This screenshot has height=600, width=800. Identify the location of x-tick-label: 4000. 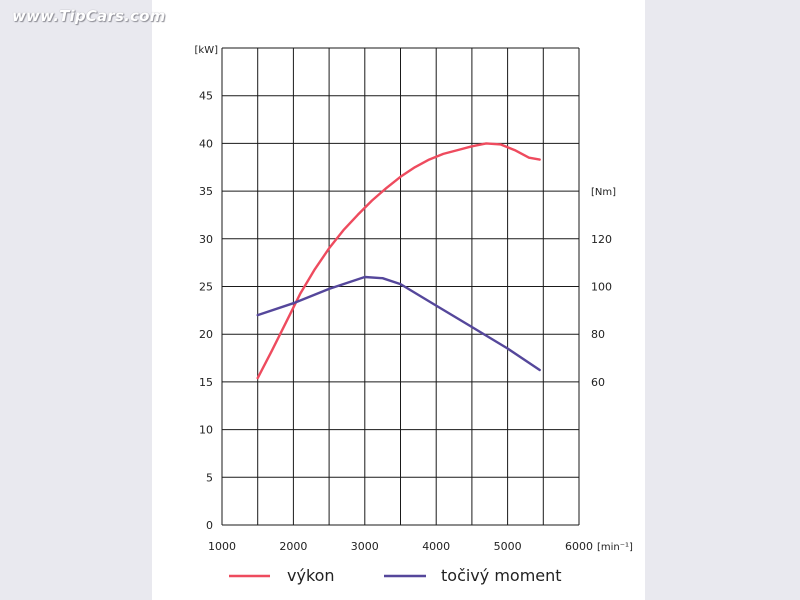
(436, 546).